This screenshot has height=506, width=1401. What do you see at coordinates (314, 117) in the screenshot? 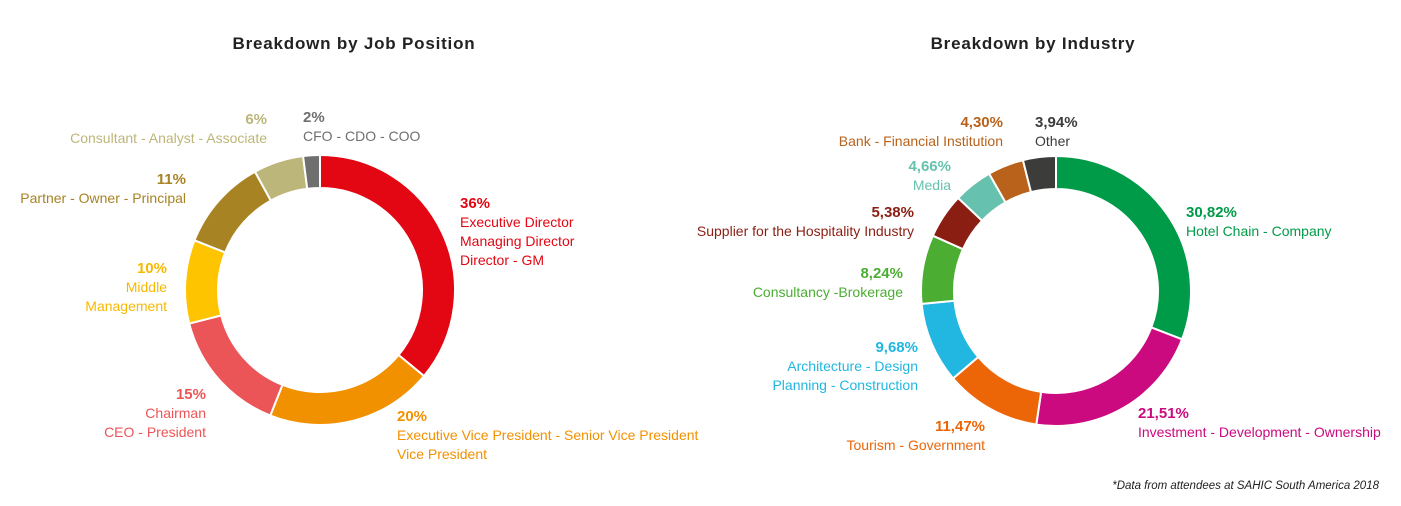
I see `pct-job-6: 2%` at bounding box center [314, 117].